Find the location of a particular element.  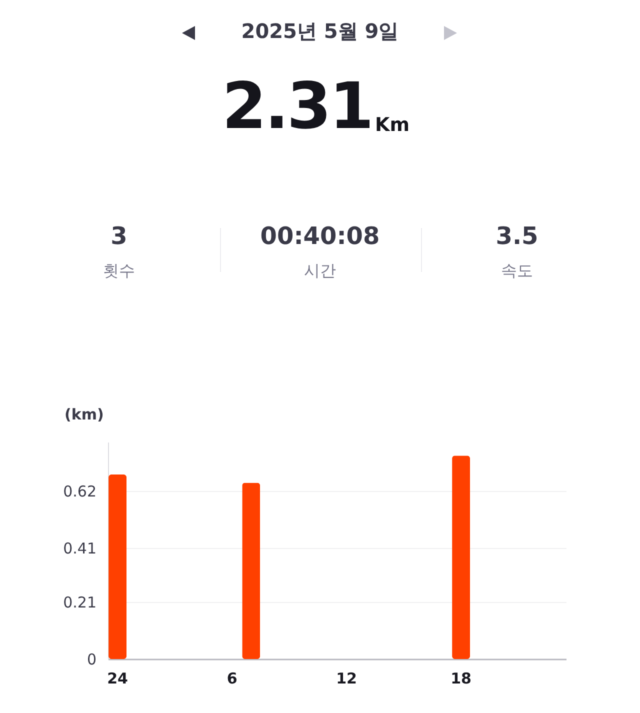

y-tick-label: 0.21 is located at coordinates (79, 603).